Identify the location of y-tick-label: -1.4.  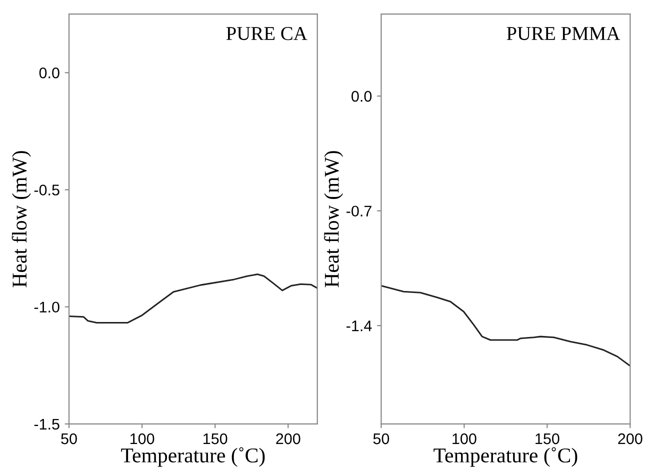
(359, 326).